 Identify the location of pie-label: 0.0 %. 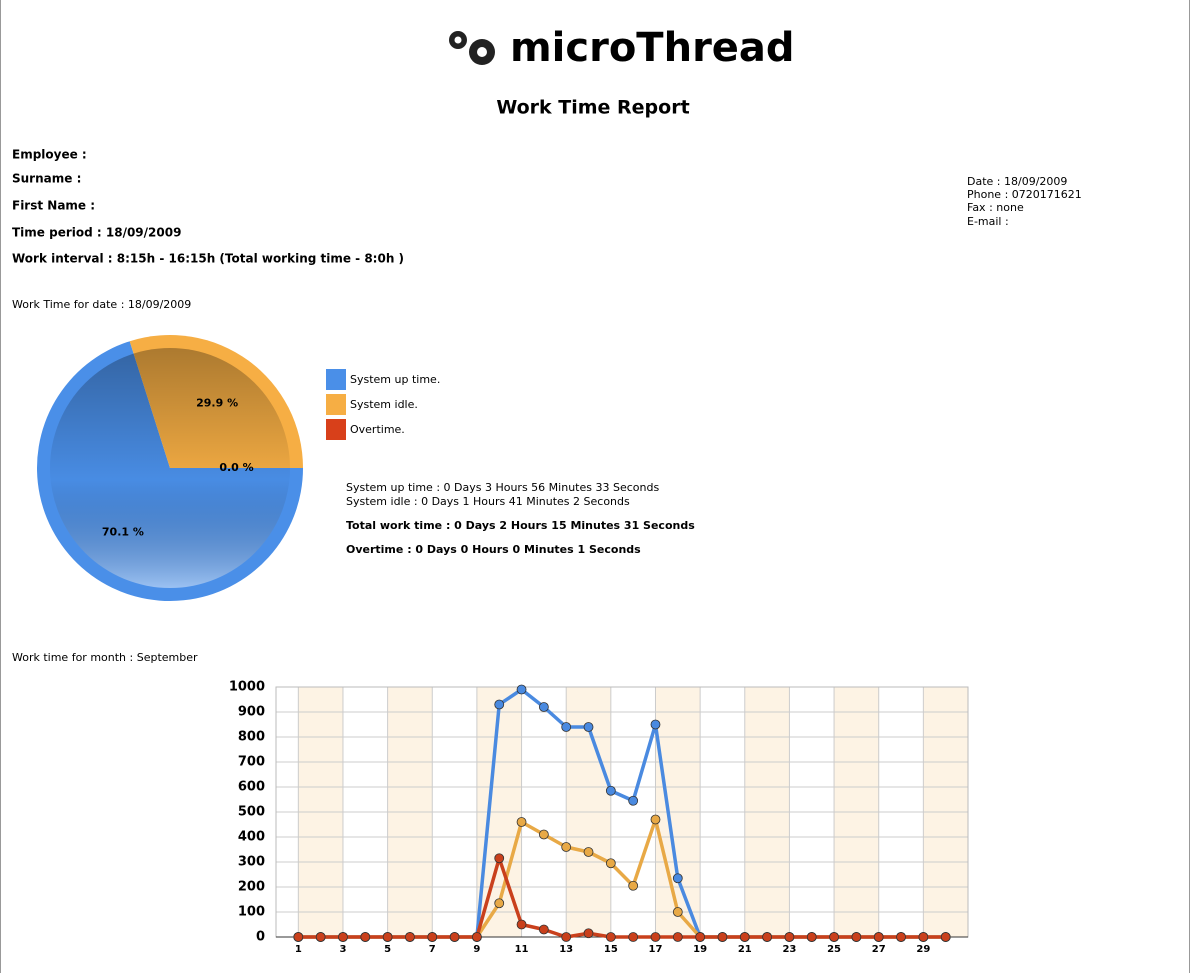
(236, 467).